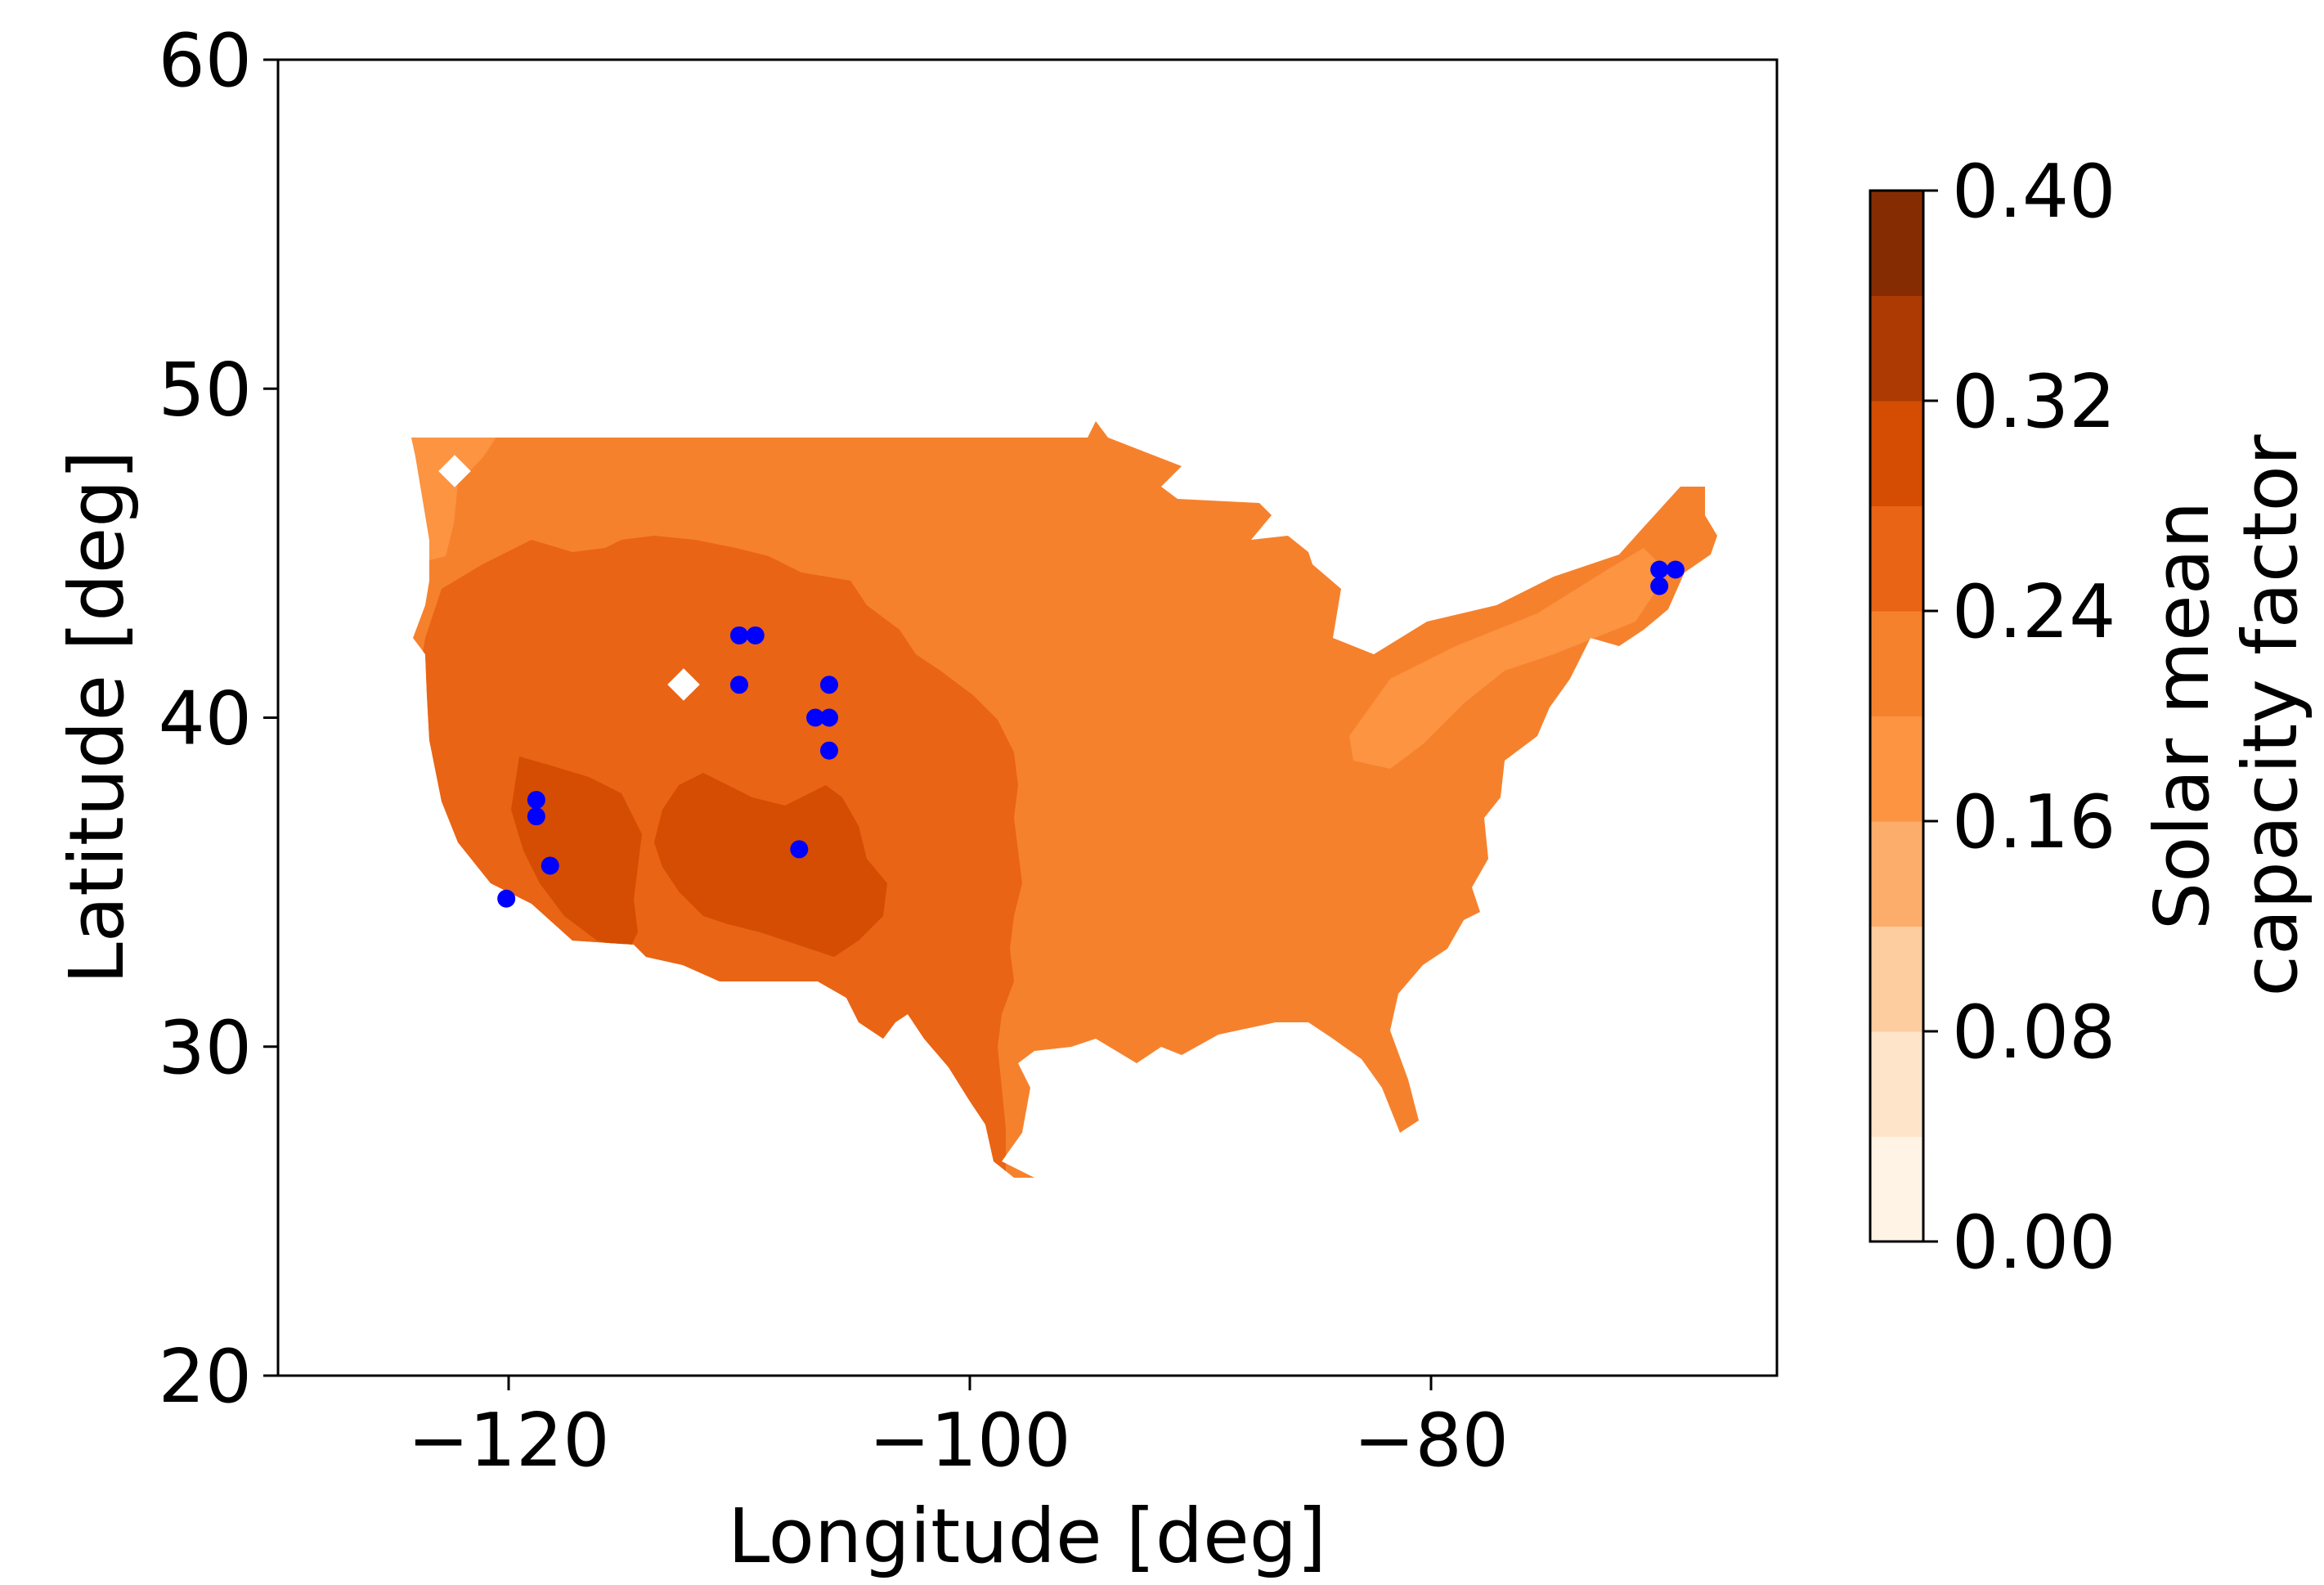  I want to click on colorbar-ticks: 0.00 0.08 0.16 0.24 0.32 0.40, so click(2019, 718).